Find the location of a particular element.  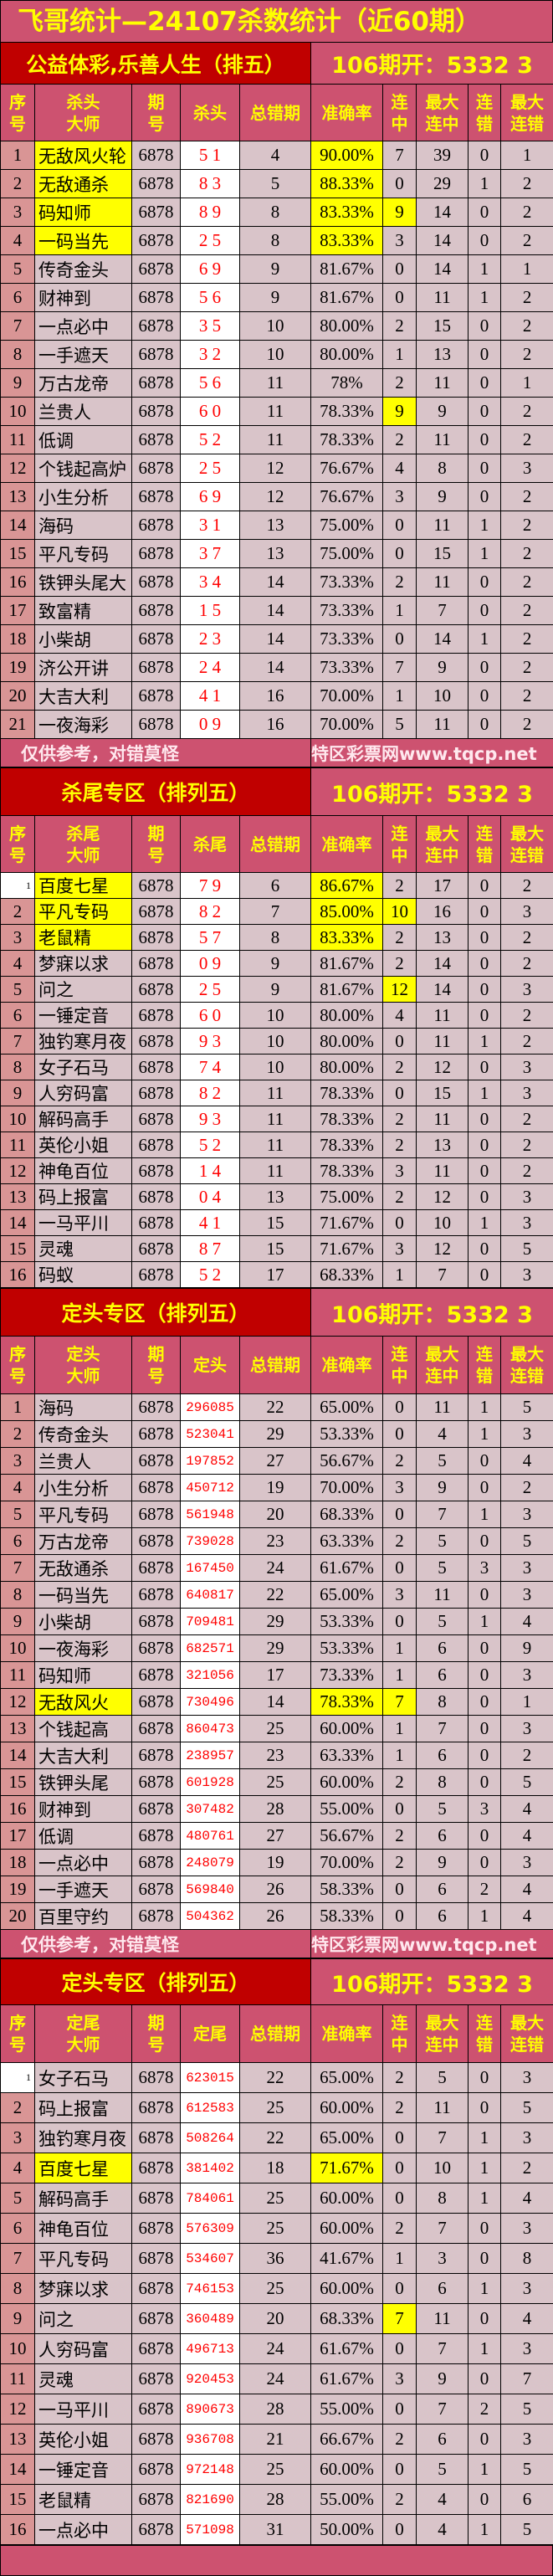

column-header-kill: 定尾 is located at coordinates (210, 2034).